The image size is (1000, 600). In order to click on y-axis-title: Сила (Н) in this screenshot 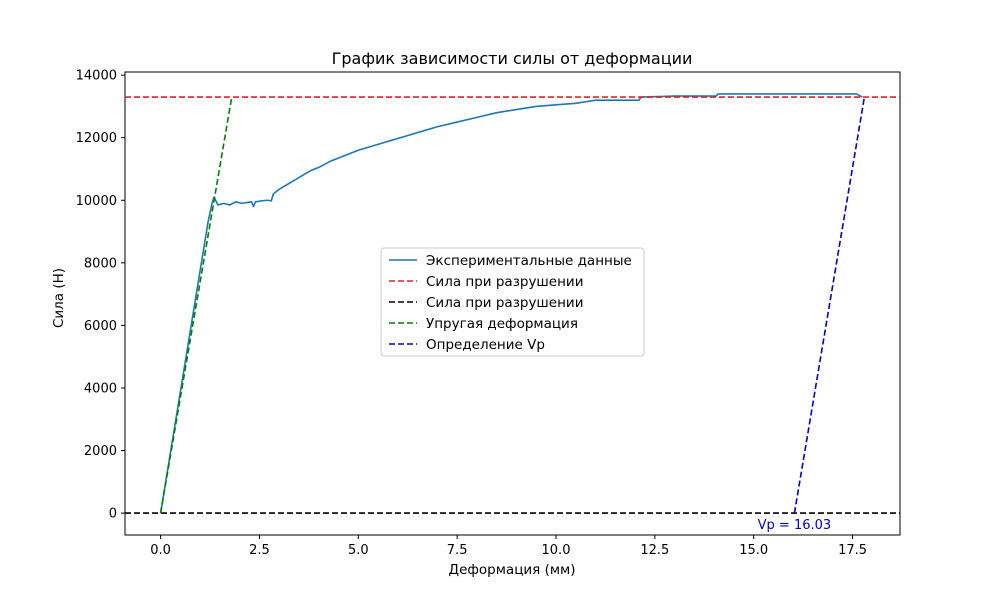, I will do `click(59, 298)`.